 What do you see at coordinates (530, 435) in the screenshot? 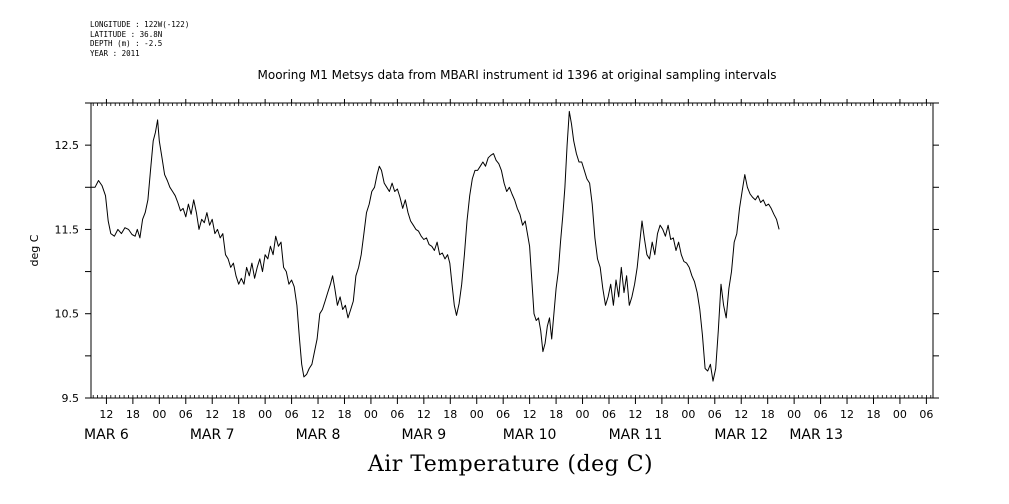
I see `x-day-label: MAR 10` at bounding box center [530, 435].